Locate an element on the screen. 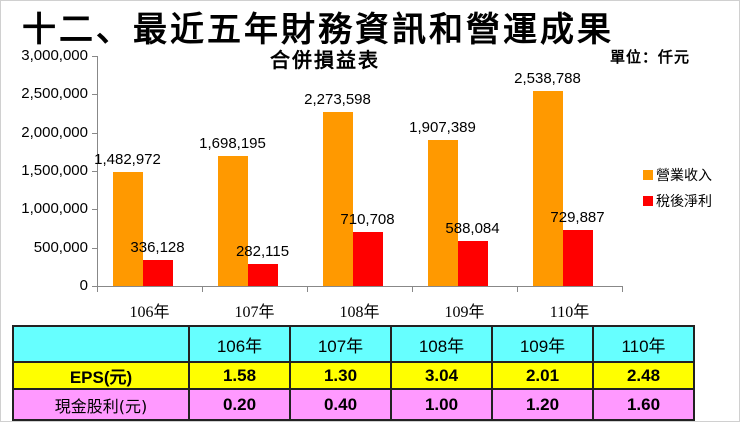 Image resolution: width=740 pixels, height=422 pixels. chart-title: 合併損益表 is located at coordinates (325, 60).